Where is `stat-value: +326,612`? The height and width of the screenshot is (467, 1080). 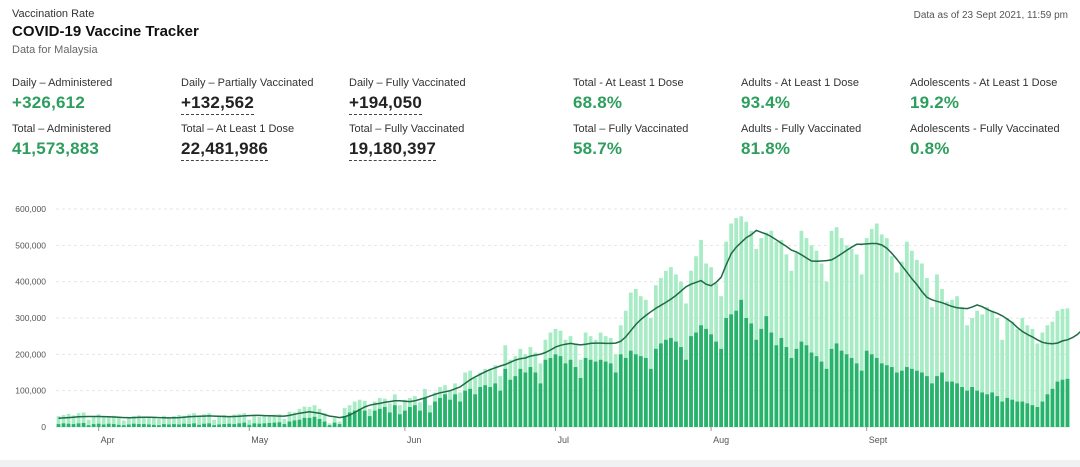
stat-value: +326,612 is located at coordinates (48, 102).